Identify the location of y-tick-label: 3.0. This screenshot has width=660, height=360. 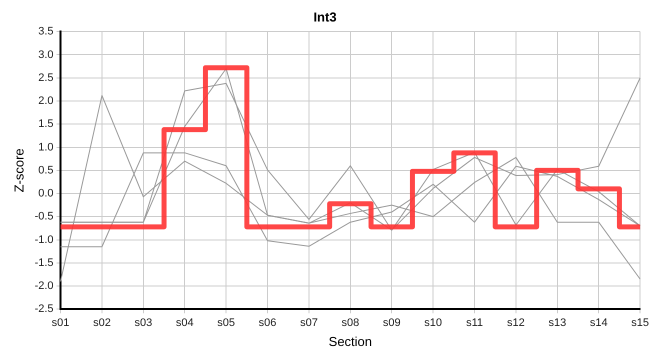
(46, 54).